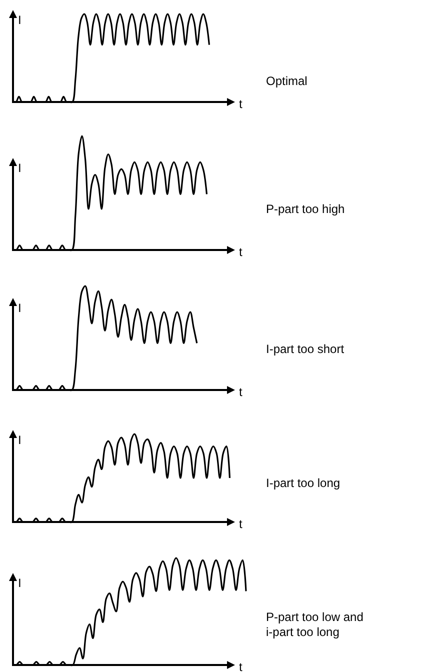  What do you see at coordinates (305, 209) in the screenshot?
I see `text: P-part too high` at bounding box center [305, 209].